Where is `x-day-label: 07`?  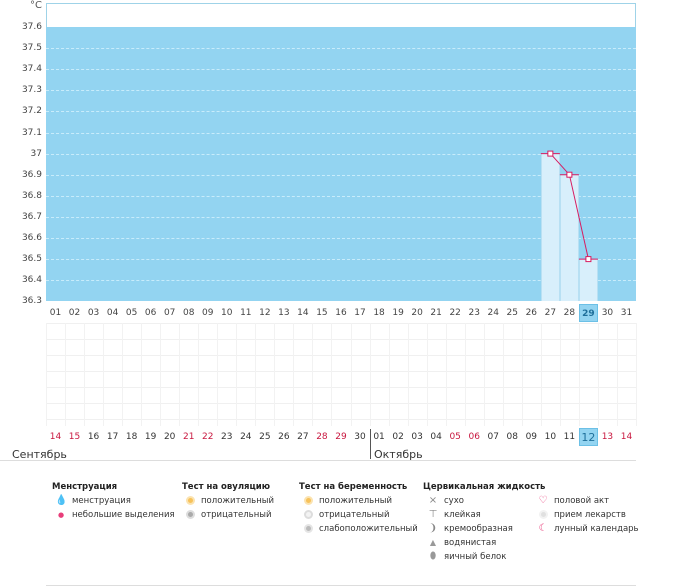 x-day-label: 07 is located at coordinates (169, 313).